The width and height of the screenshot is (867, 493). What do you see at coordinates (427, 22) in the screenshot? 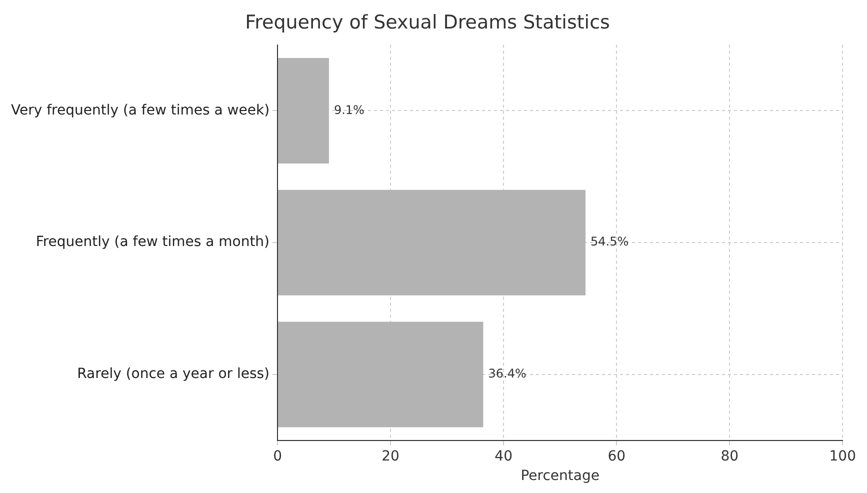
I see `chart-title: Frequency of Sexual Dreams Statistics` at bounding box center [427, 22].